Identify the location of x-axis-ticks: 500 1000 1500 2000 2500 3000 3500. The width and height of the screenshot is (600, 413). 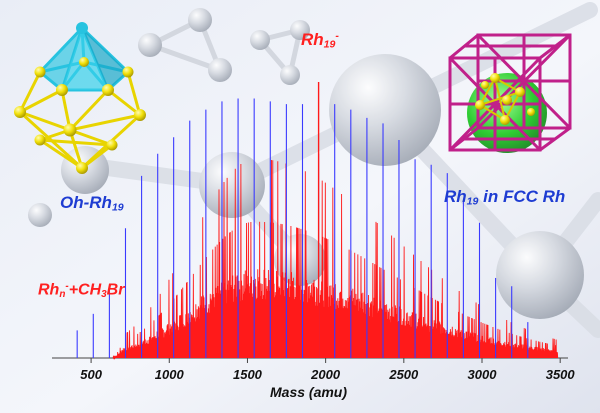
(327, 370).